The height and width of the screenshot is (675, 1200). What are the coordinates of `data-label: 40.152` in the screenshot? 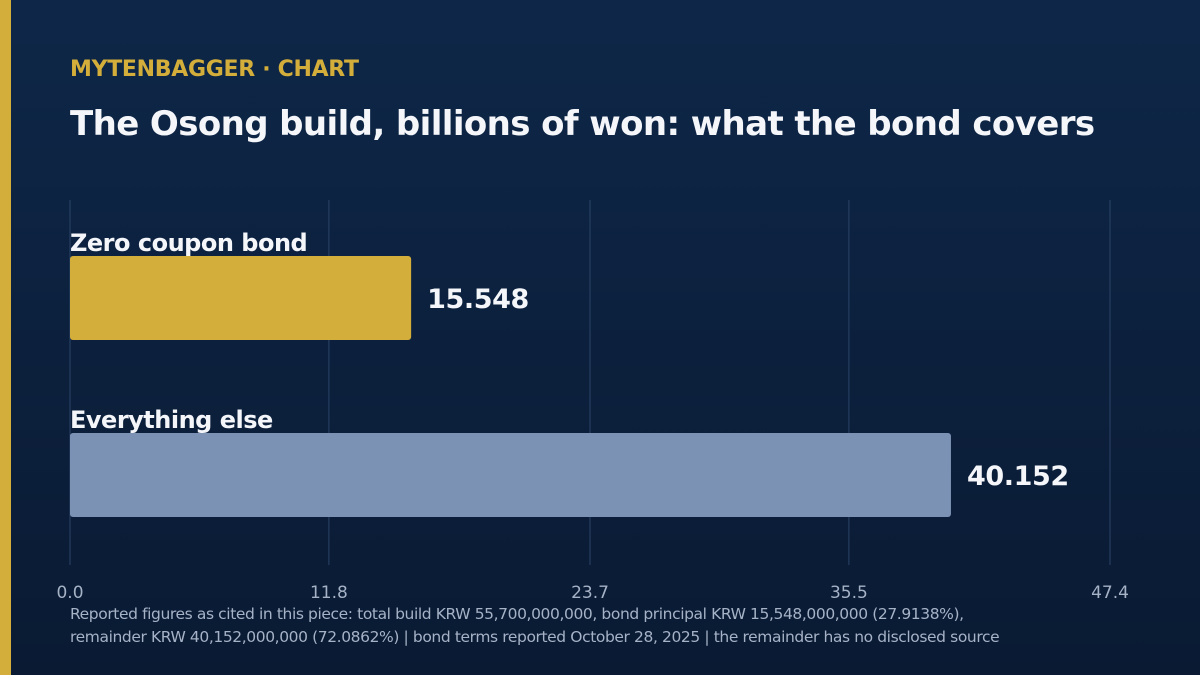 It's located at (1018, 476).